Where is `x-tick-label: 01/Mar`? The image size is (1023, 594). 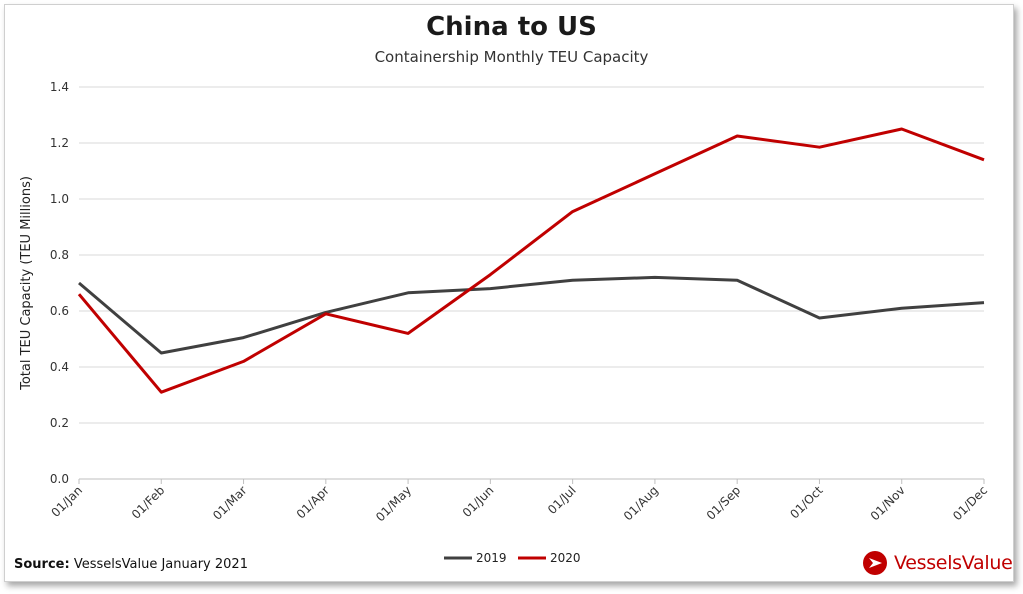
x-tick-label: 01/Mar is located at coordinates (230, 503).